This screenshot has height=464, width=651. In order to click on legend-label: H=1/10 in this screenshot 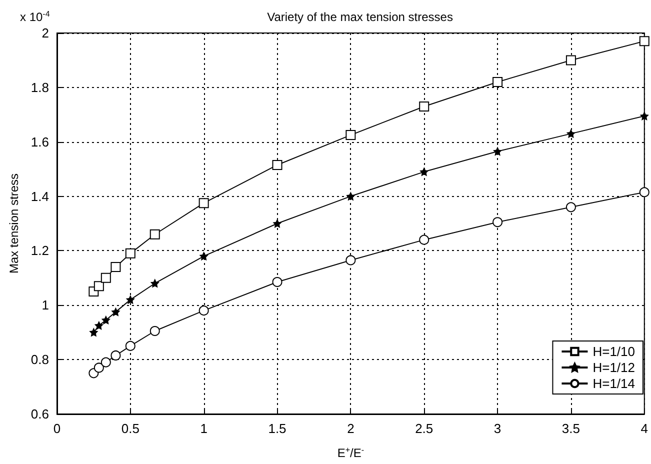, I will do `click(614, 351)`.